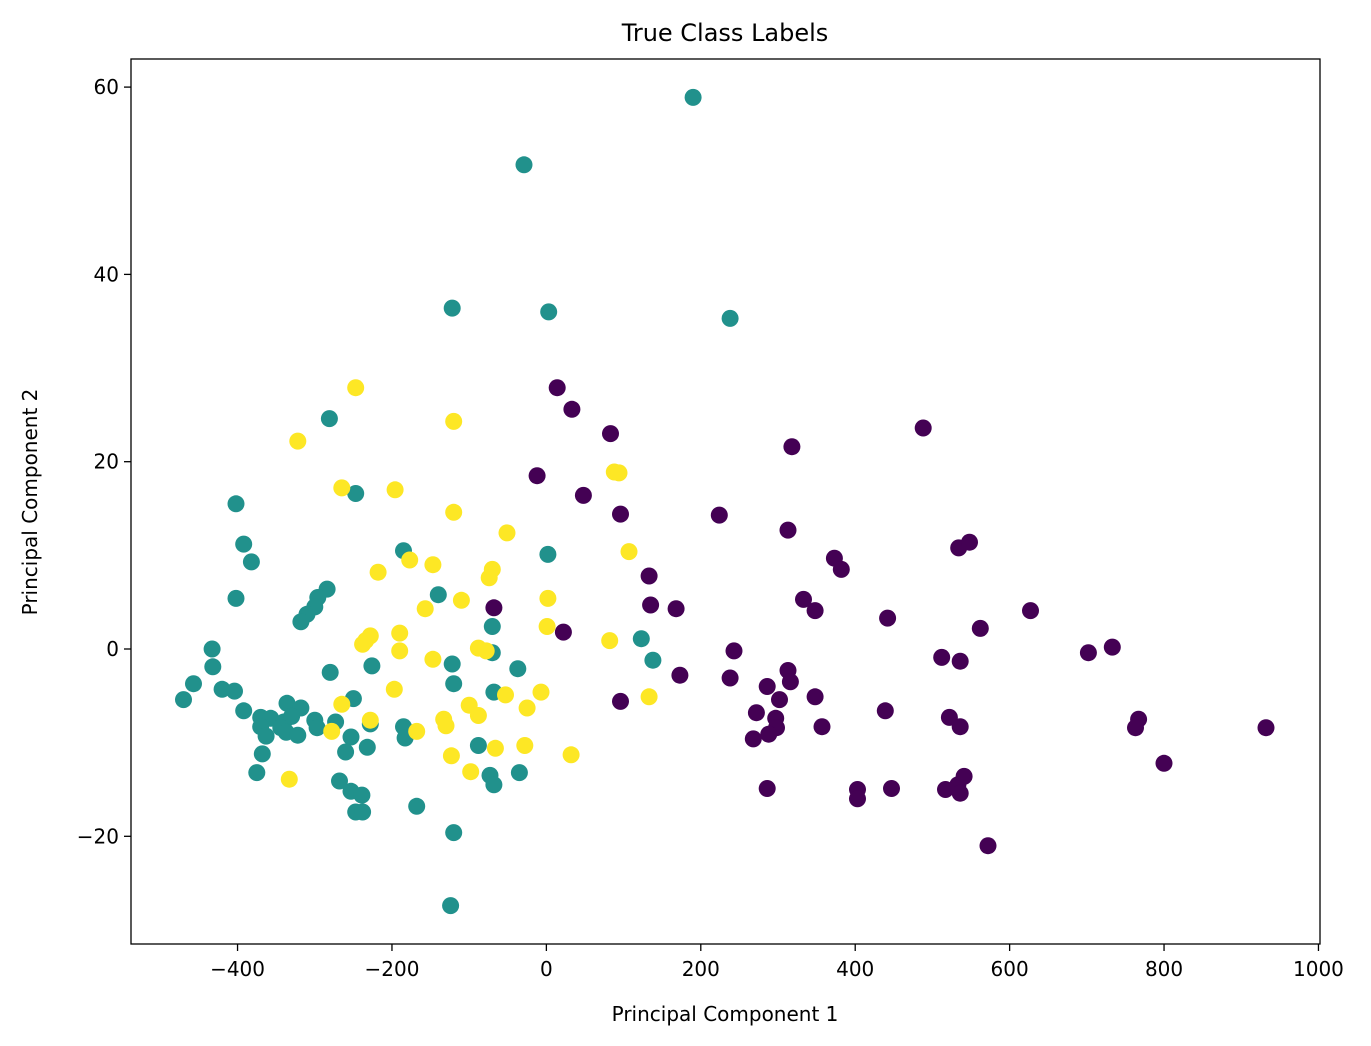 This screenshot has height=1046, width=1371. I want to click on y-tick-label: 20, so click(106, 462).